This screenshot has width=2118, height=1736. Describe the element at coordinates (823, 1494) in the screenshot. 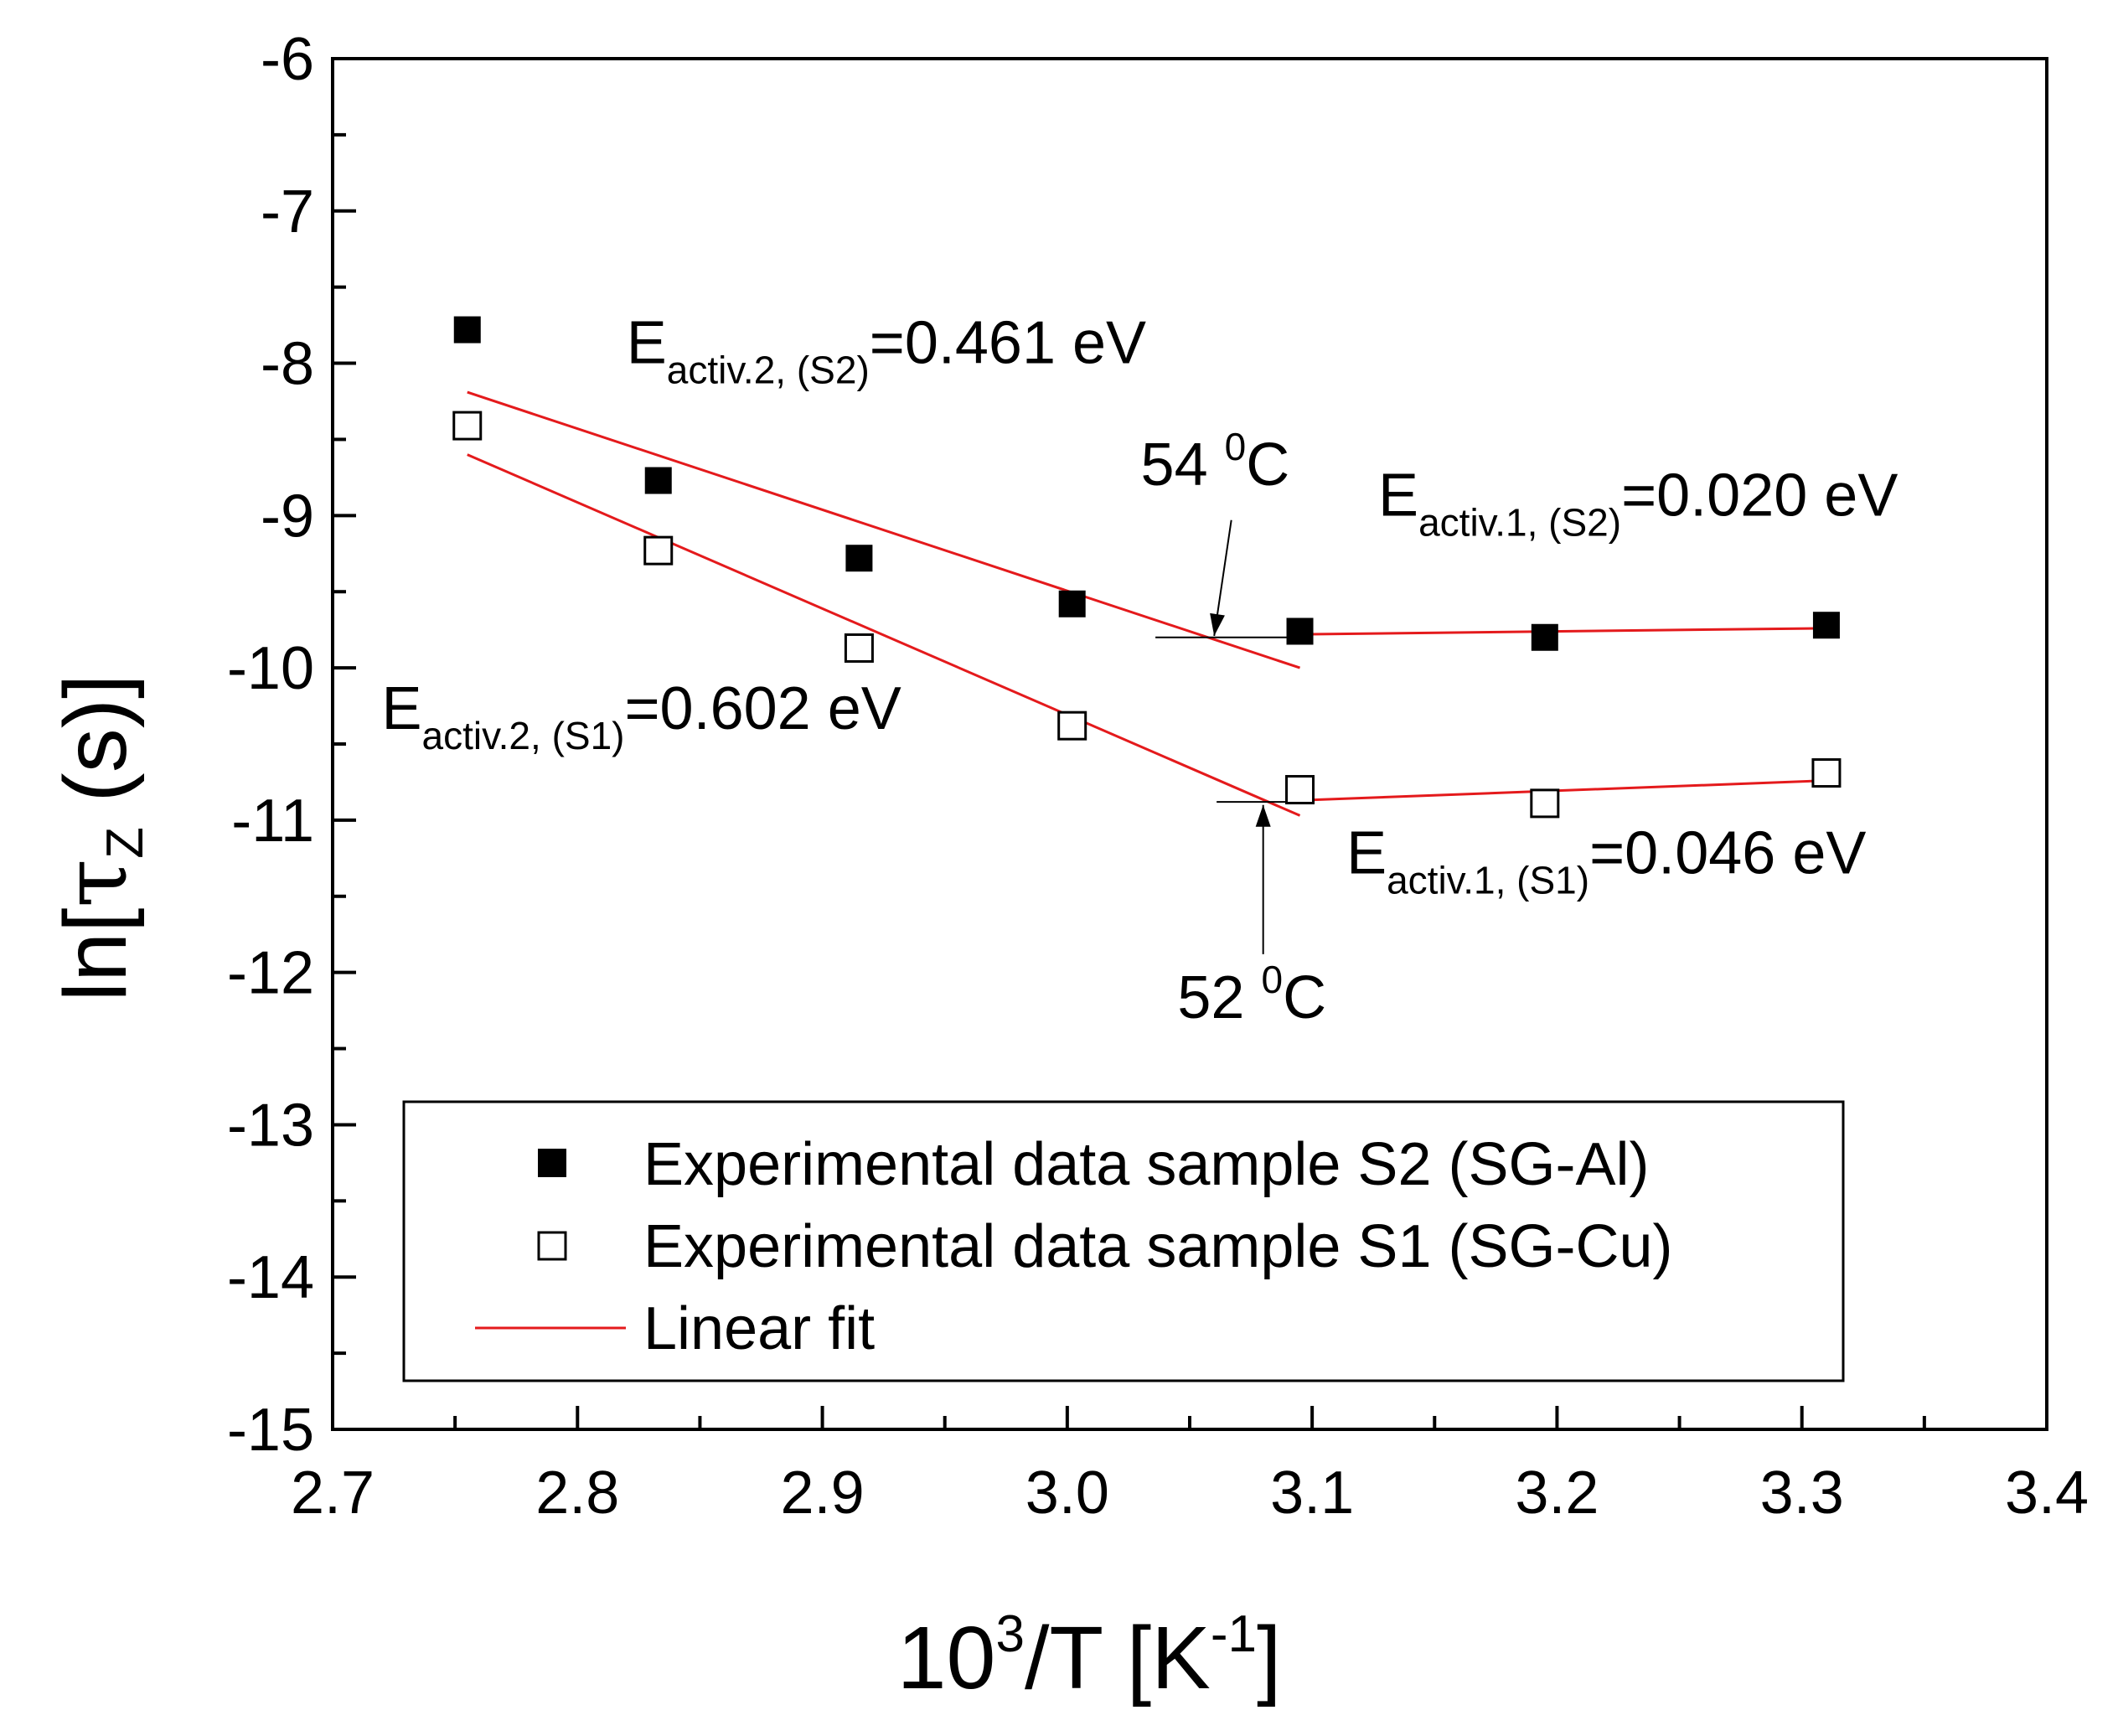

I see `x-tick-label: 2.9` at that location.